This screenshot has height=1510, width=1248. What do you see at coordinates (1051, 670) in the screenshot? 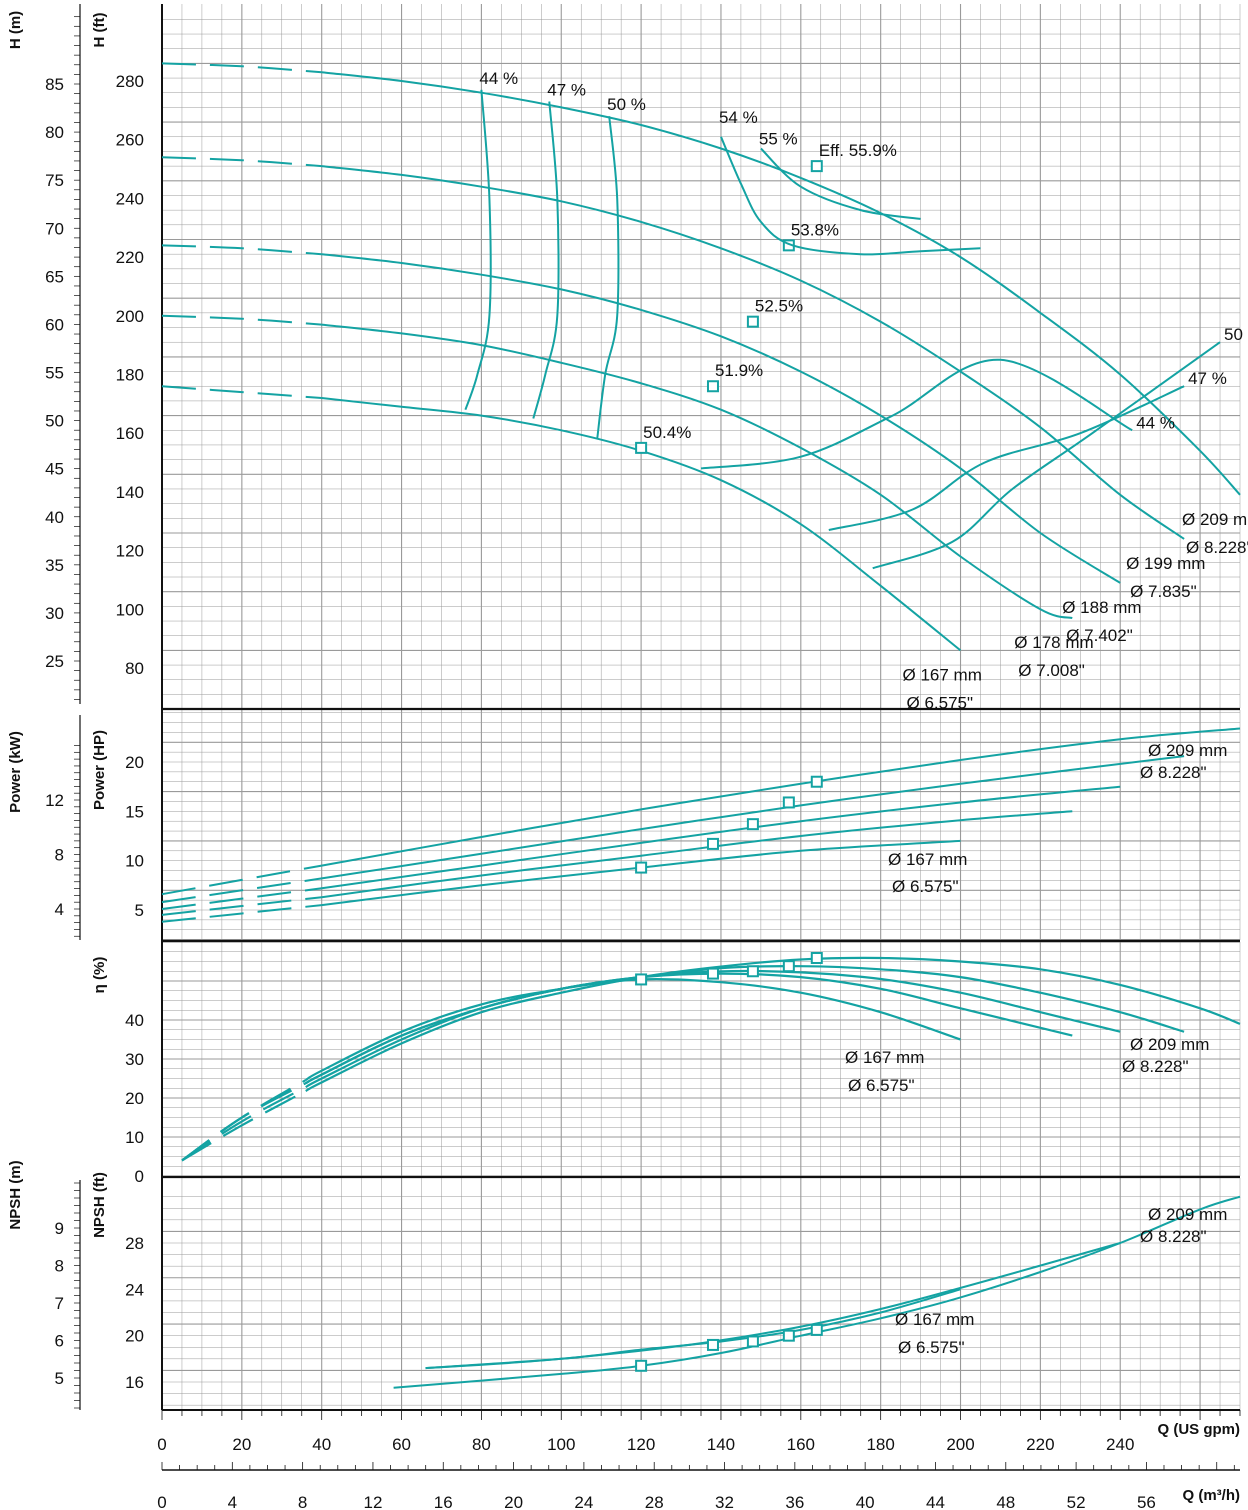
I see `diameter-in-label: Ø 7.008"` at bounding box center [1051, 670].